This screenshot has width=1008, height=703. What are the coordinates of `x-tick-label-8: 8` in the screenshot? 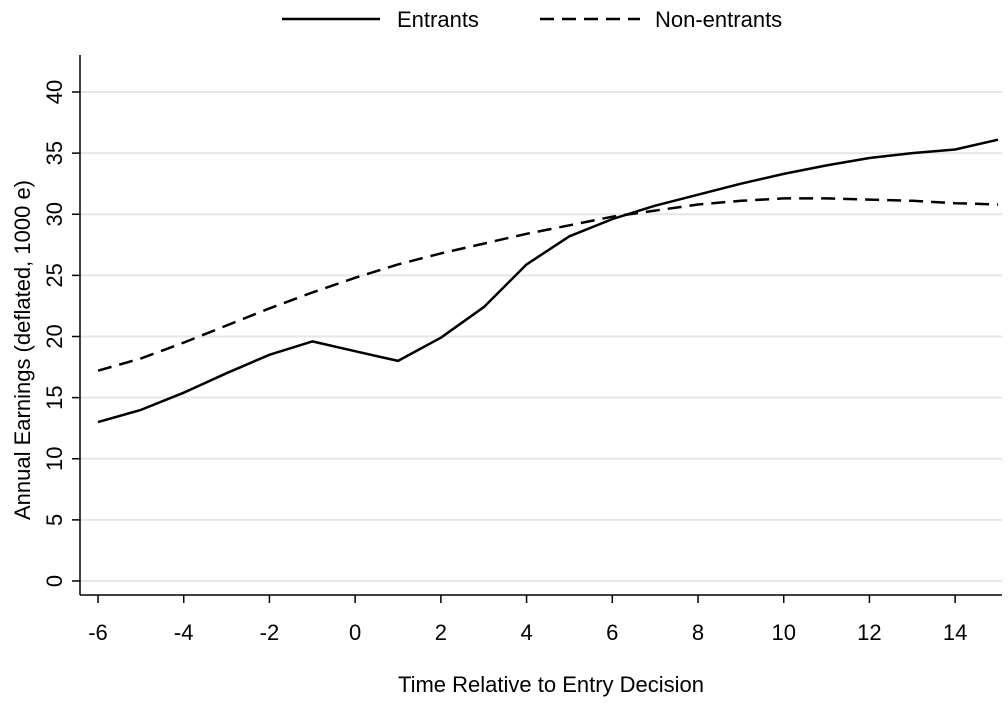 It's located at (698, 632).